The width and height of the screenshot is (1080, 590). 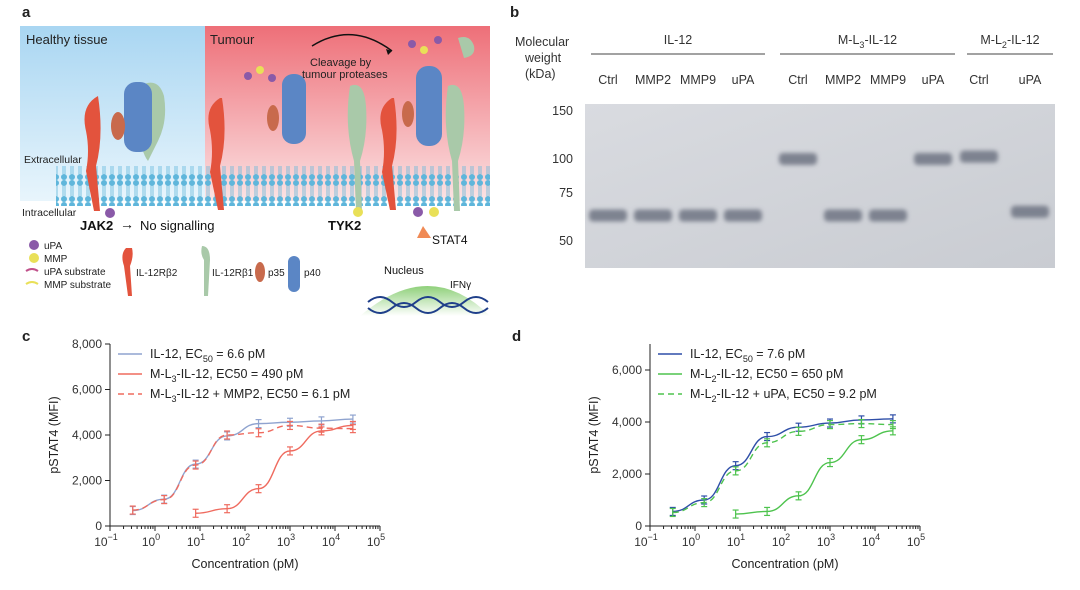 What do you see at coordinates (233, 273) in the screenshot?
I see `legend-il12rb1: IL-12Rβ1` at bounding box center [233, 273].